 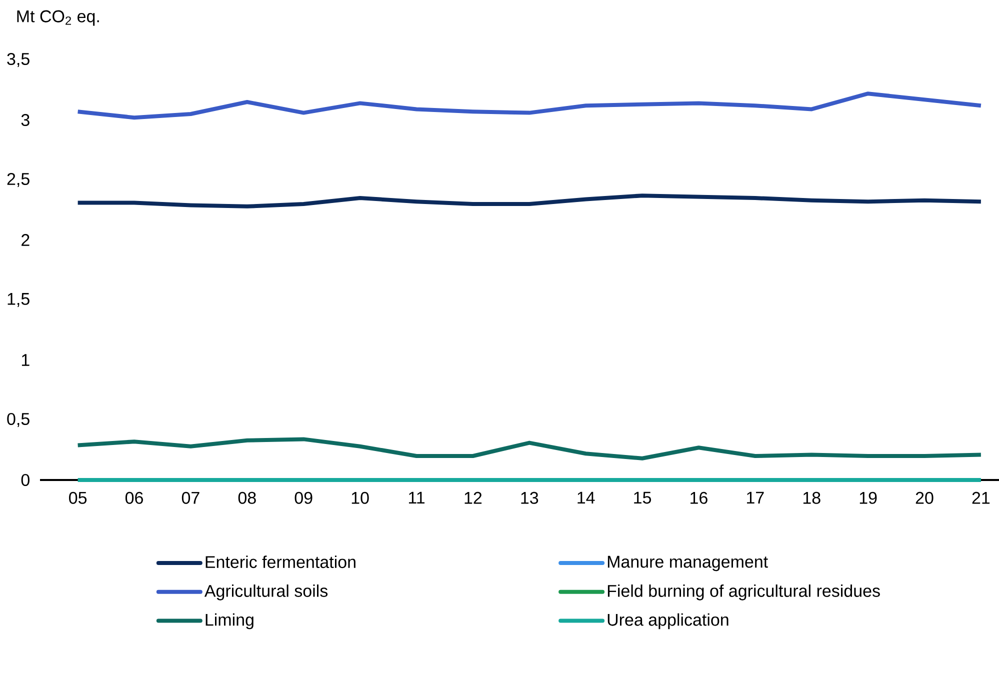 What do you see at coordinates (281, 562) in the screenshot?
I see `legend-label: Enteric fermentation` at bounding box center [281, 562].